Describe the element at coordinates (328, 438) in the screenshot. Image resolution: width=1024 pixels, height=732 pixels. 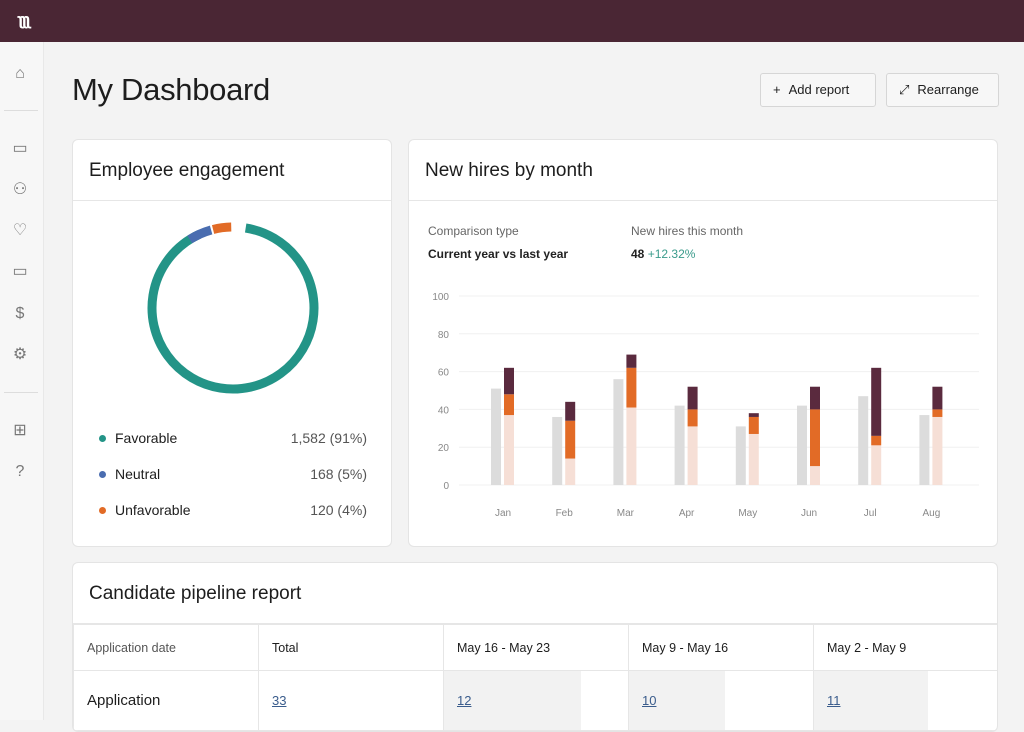
I see `legend-value: 1,582 (91%)` at that location.